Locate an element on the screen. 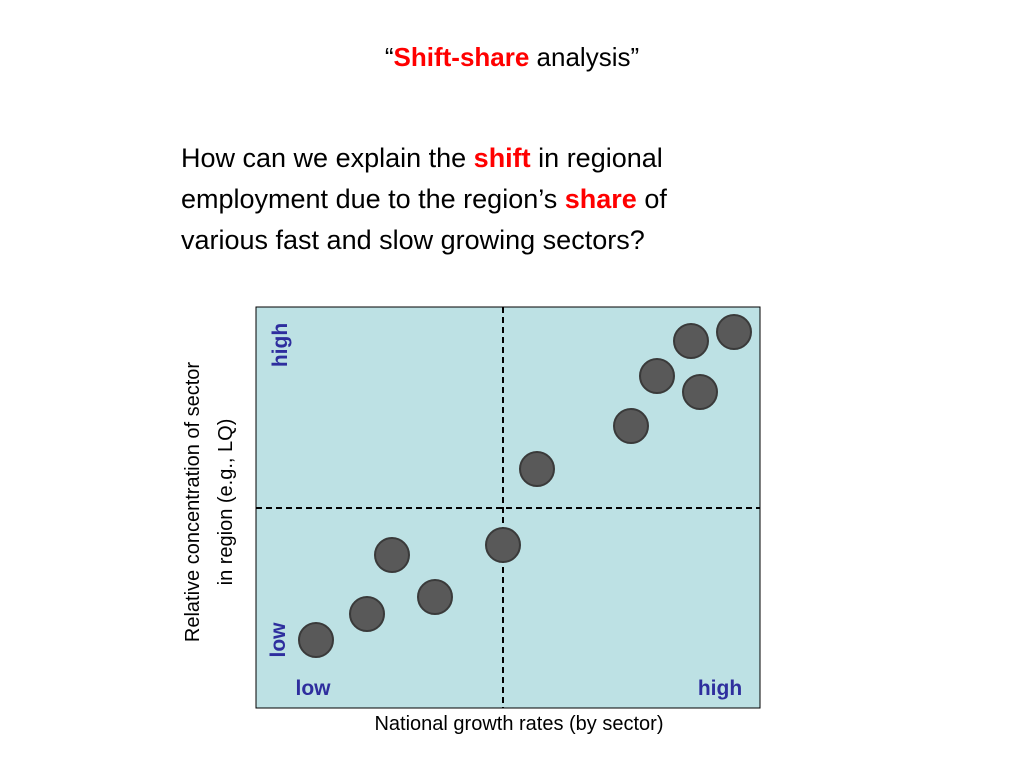 The height and width of the screenshot is (768, 1024). y-axis-label: in region (e.g., LQ) is located at coordinates (226, 502).